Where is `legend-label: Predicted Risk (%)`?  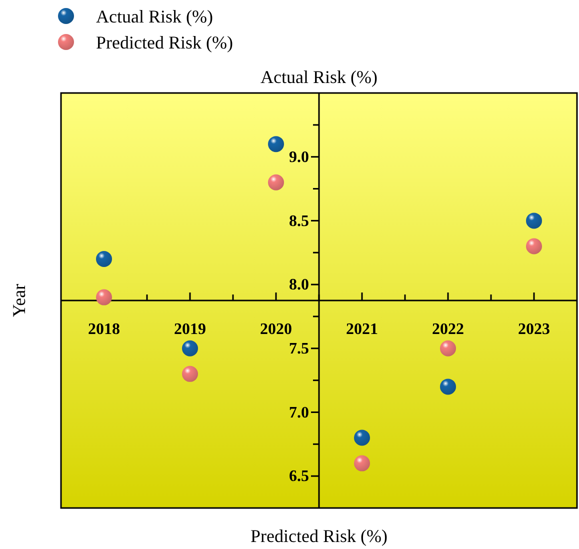 legend-label: Predicted Risk (%) is located at coordinates (164, 42).